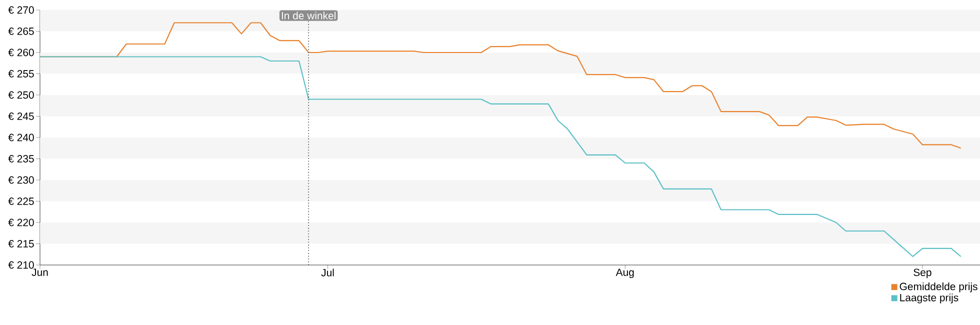 This screenshot has width=980, height=325. Describe the element at coordinates (21, 52) in the screenshot. I see `y-tick-label: € 260` at that location.